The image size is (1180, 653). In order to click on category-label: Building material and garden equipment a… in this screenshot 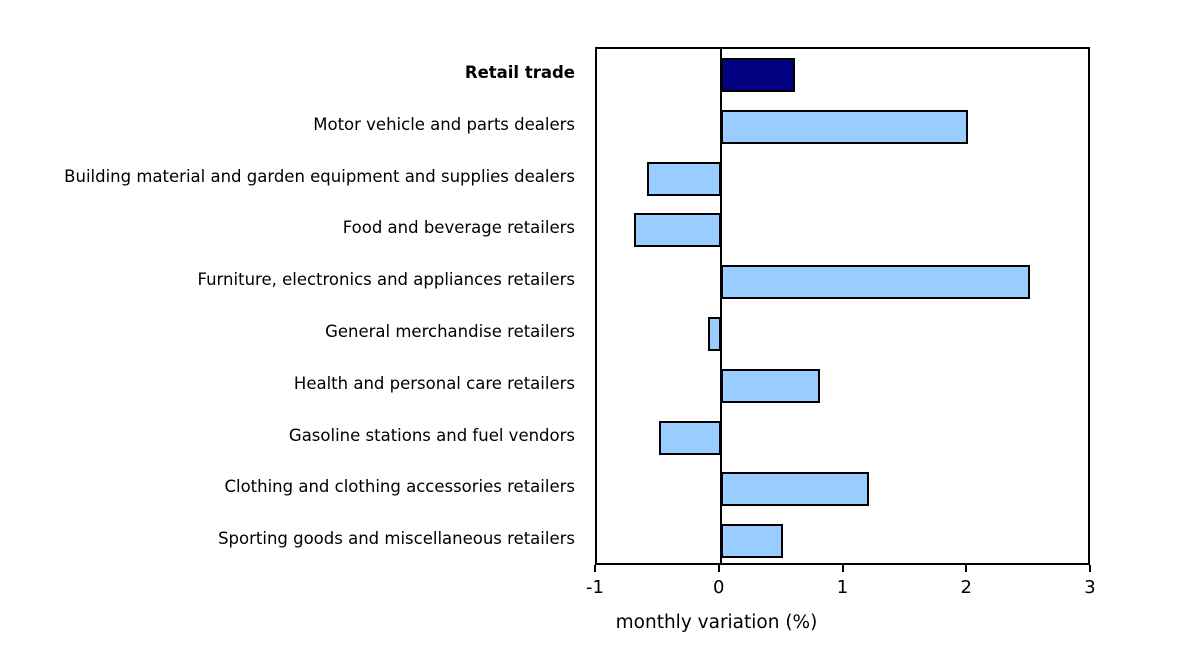, I will do `click(319, 176)`.